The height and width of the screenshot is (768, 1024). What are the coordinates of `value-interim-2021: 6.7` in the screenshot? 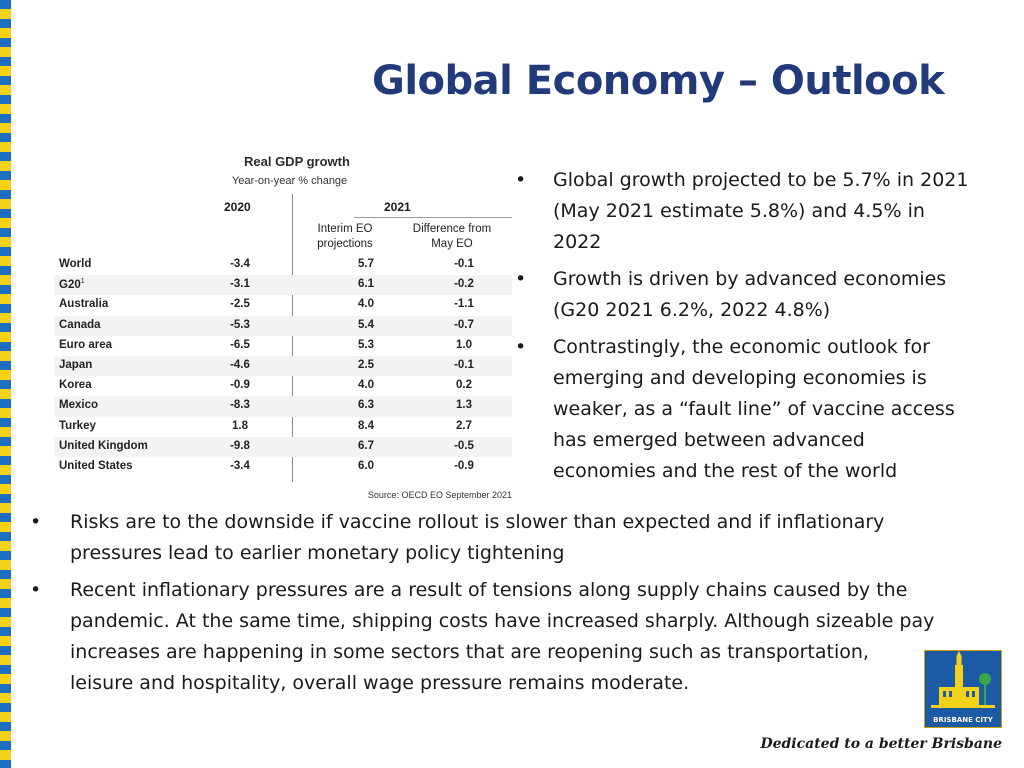 It's located at (366, 445).